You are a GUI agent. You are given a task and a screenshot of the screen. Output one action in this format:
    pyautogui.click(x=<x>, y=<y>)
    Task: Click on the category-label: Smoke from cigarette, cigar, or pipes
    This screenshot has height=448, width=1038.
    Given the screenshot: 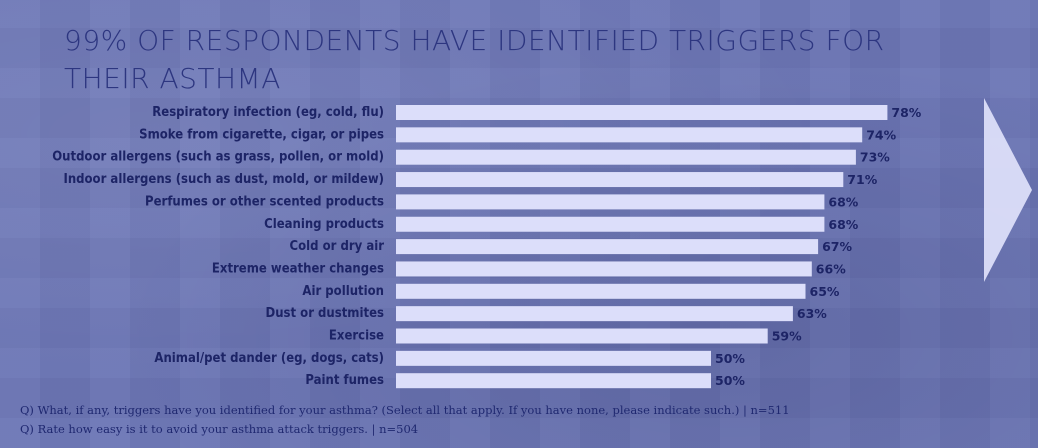 What is the action you would take?
    pyautogui.click(x=261, y=134)
    